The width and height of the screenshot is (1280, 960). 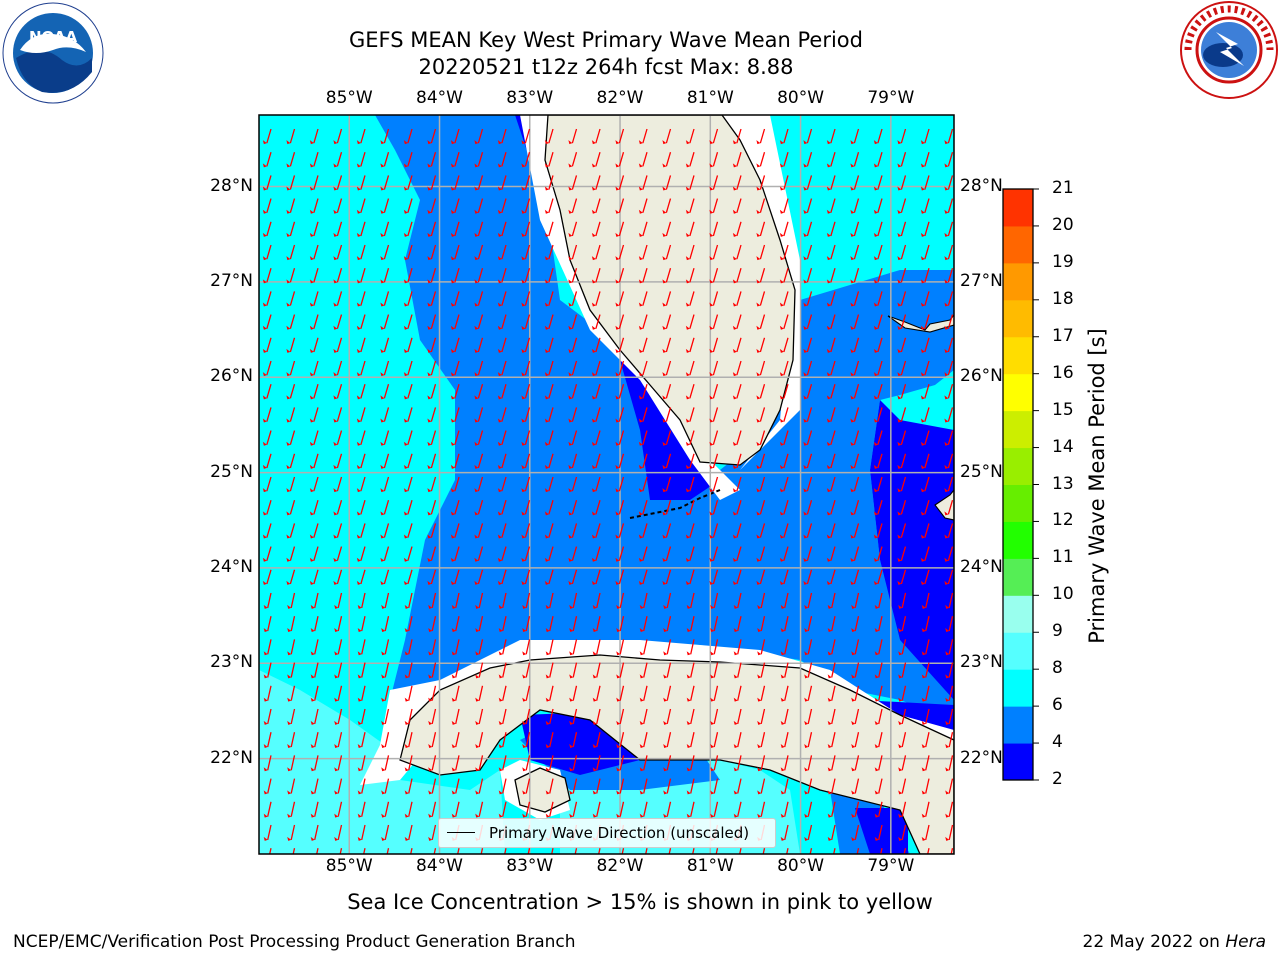 I want to click on y-tick-left: 24°N, so click(x=231, y=566).